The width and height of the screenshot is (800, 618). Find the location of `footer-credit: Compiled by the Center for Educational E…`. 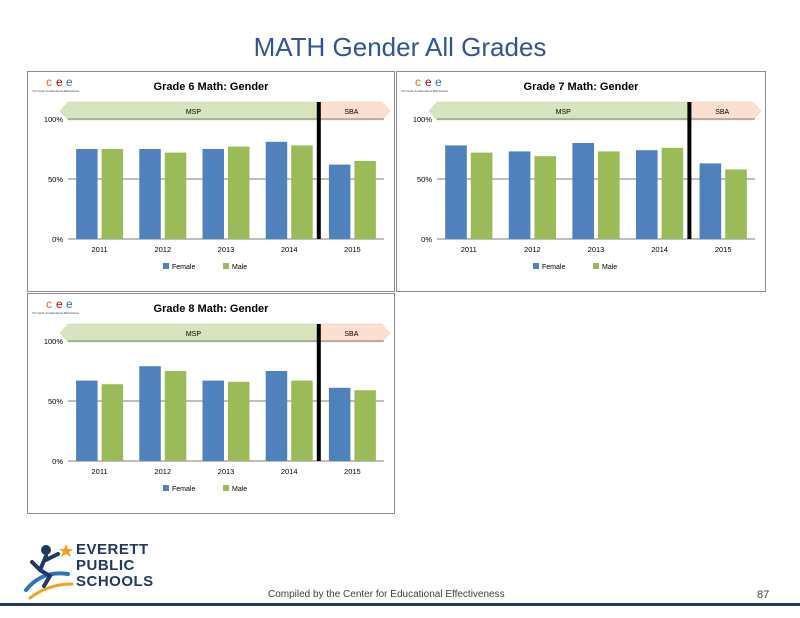

footer-credit: Compiled by the Center for Educational E… is located at coordinates (386, 594).